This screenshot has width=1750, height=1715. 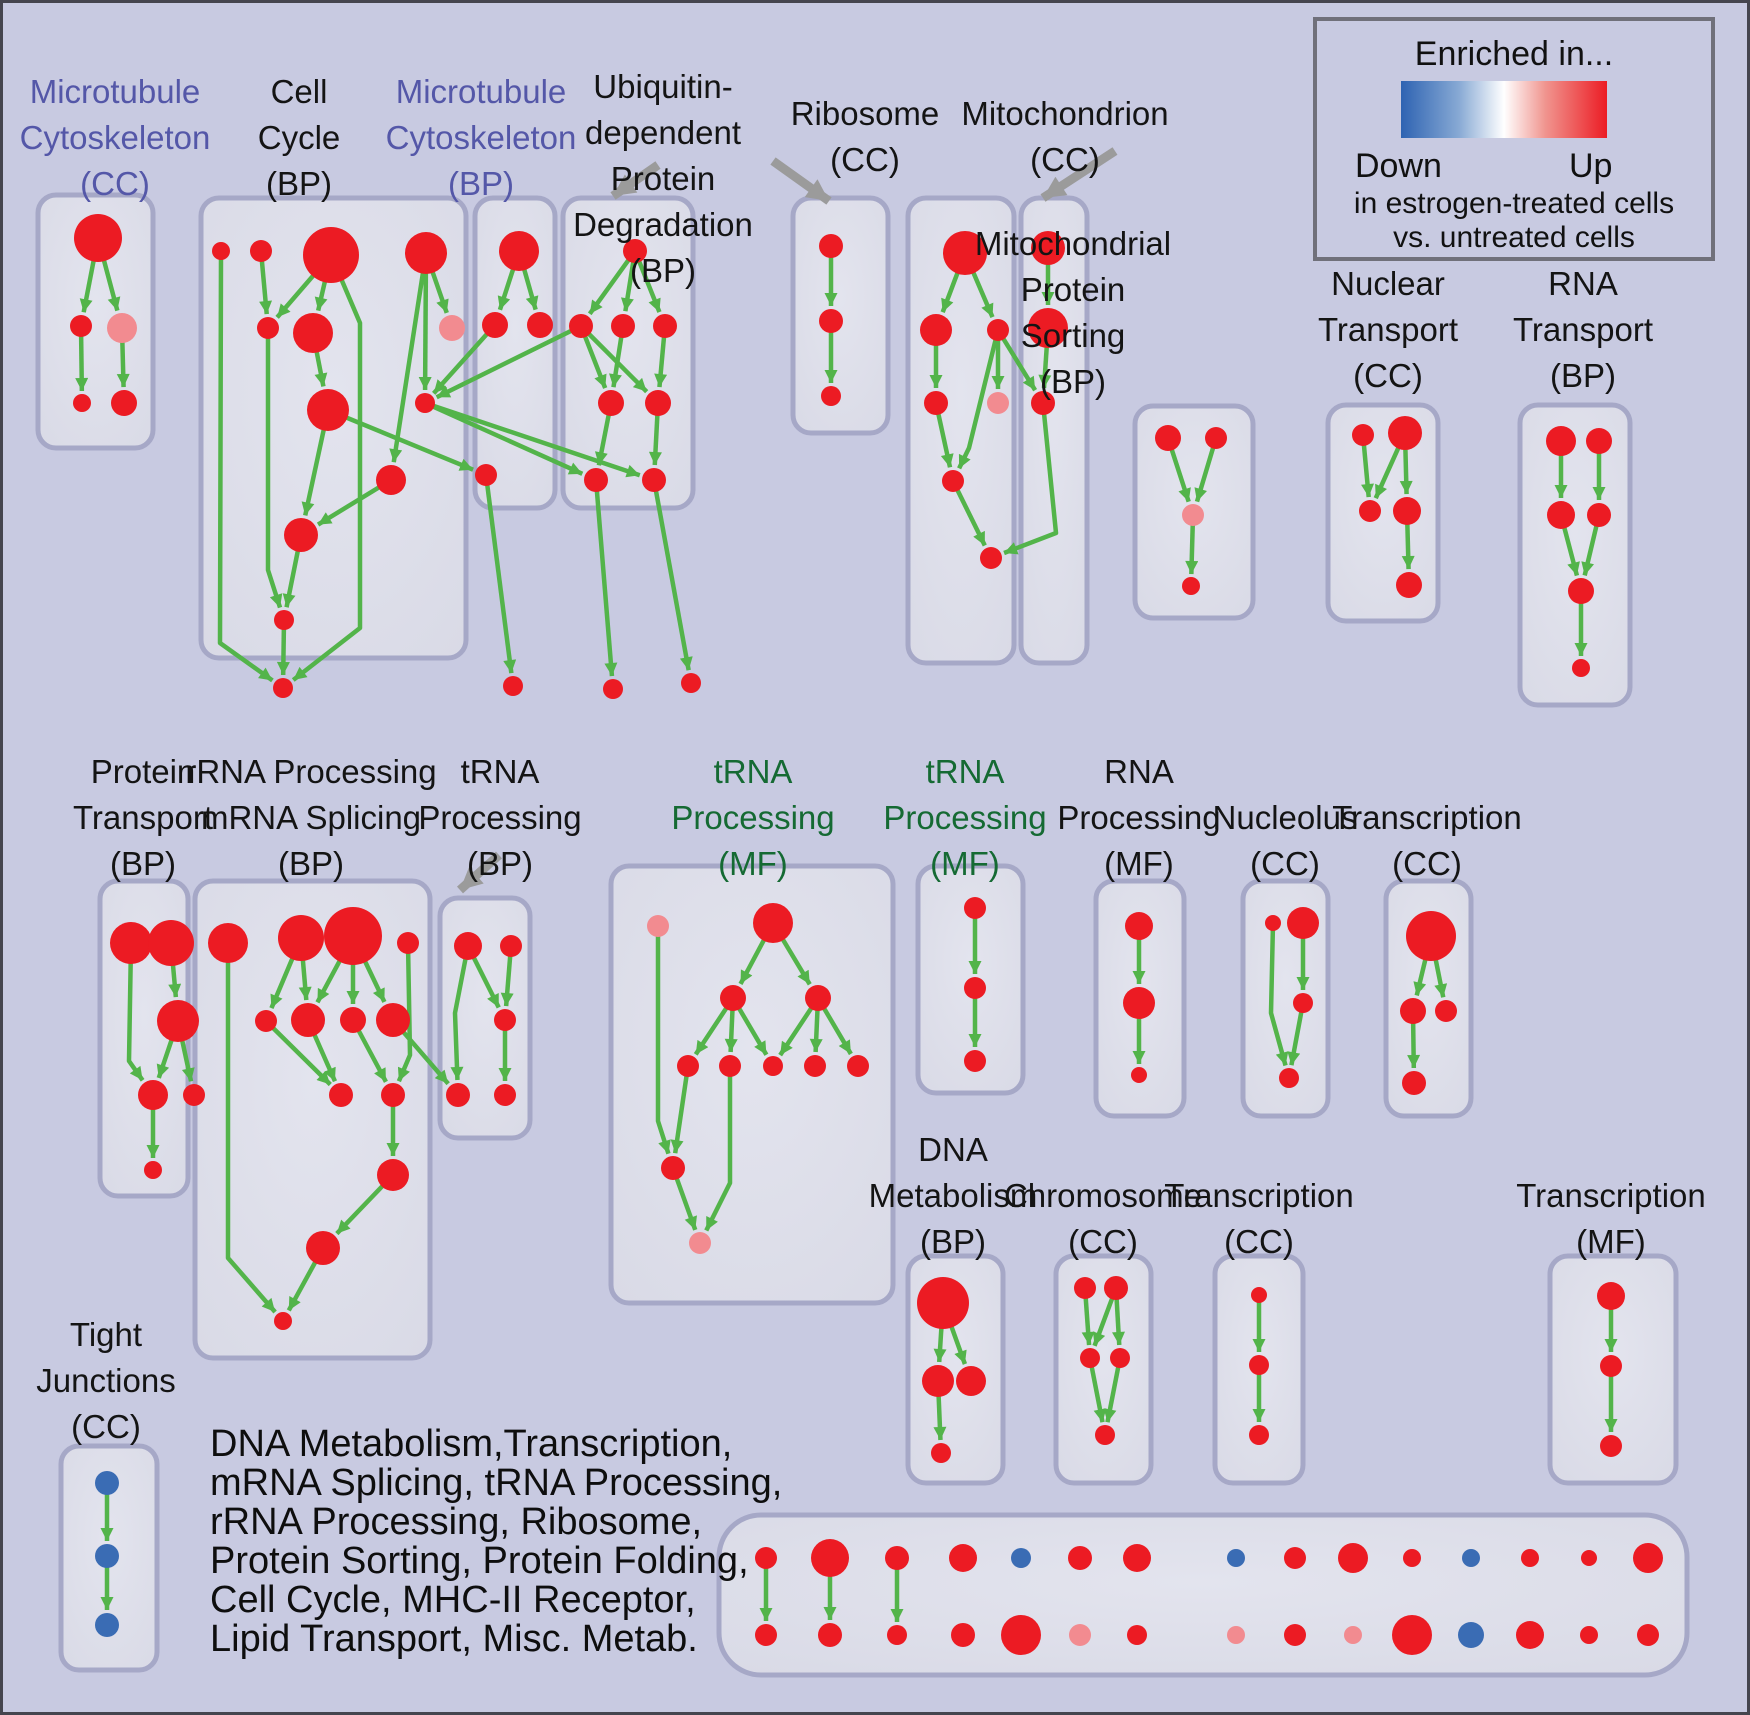 I want to click on annotation-arrow-ubiquitin-to-right-box, so click(x=801, y=181).